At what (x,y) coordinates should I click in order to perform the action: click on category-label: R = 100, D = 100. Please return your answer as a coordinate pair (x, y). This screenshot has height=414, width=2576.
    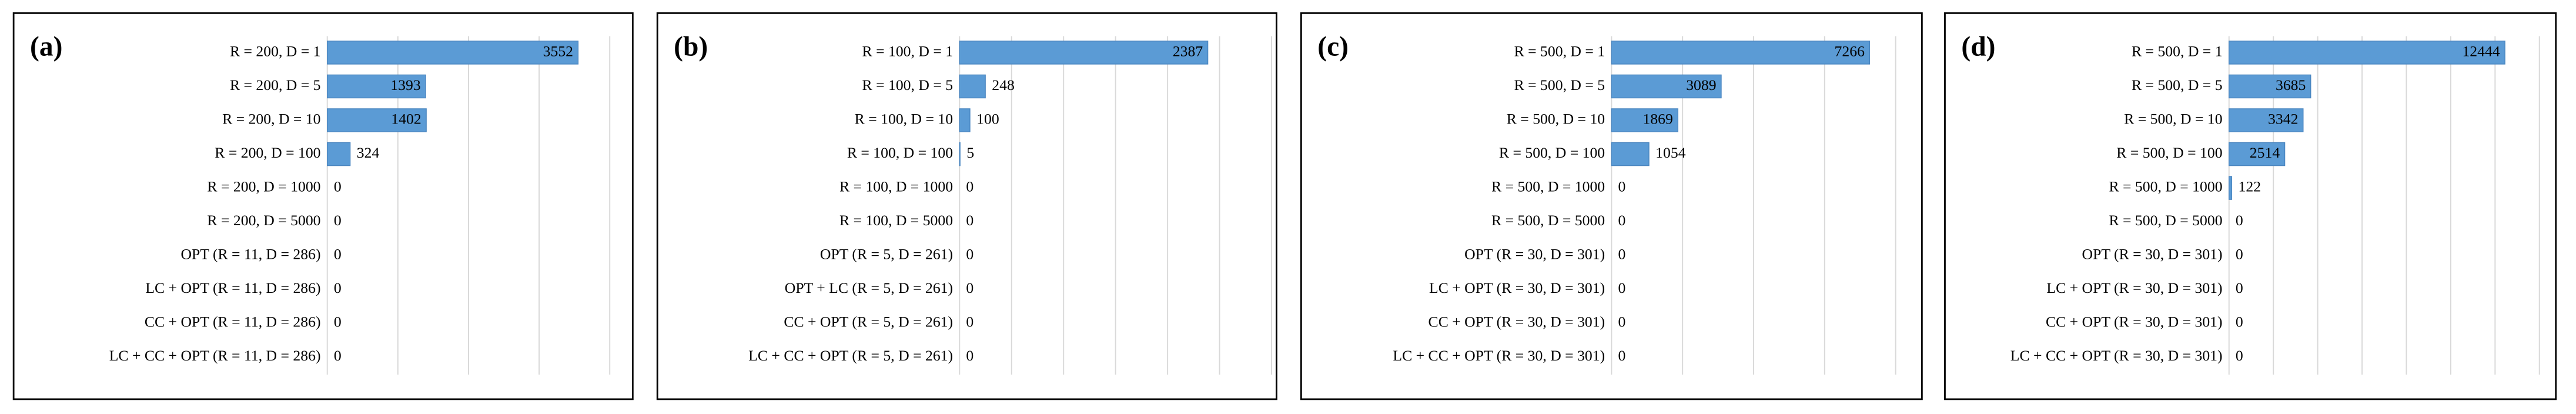
    Looking at the image, I should click on (900, 152).